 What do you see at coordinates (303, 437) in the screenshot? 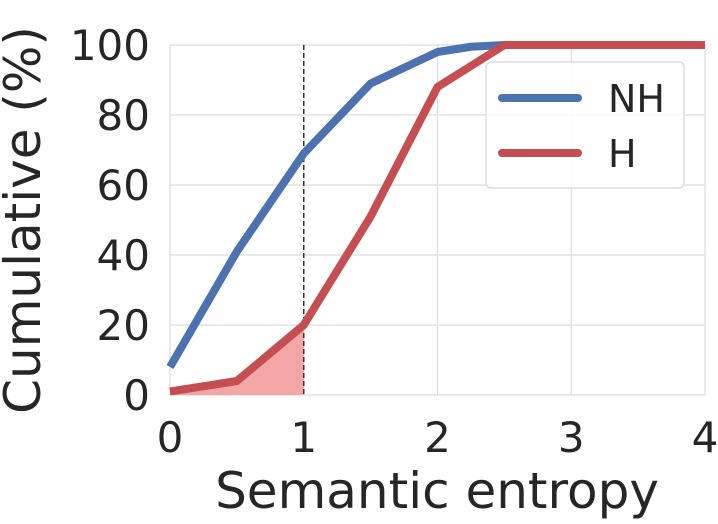
I see `x-tick-label: 1` at bounding box center [303, 437].